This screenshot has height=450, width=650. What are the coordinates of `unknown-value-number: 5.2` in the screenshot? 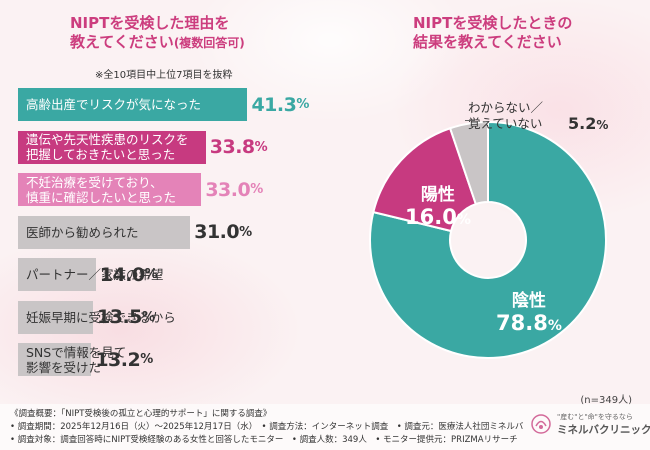 It's located at (582, 123).